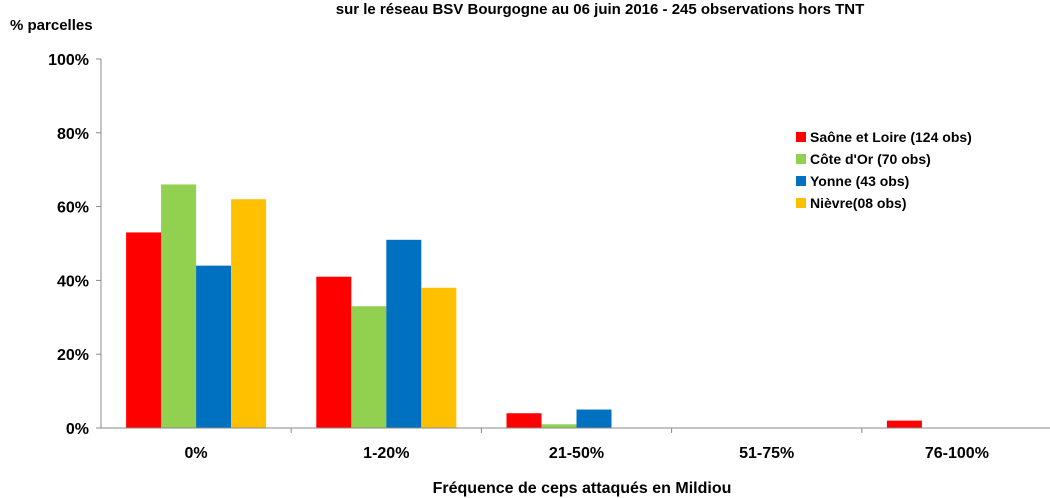 This screenshot has height=498, width=1050. What do you see at coordinates (73, 208) in the screenshot?
I see `y-tick-label: 60%` at bounding box center [73, 208].